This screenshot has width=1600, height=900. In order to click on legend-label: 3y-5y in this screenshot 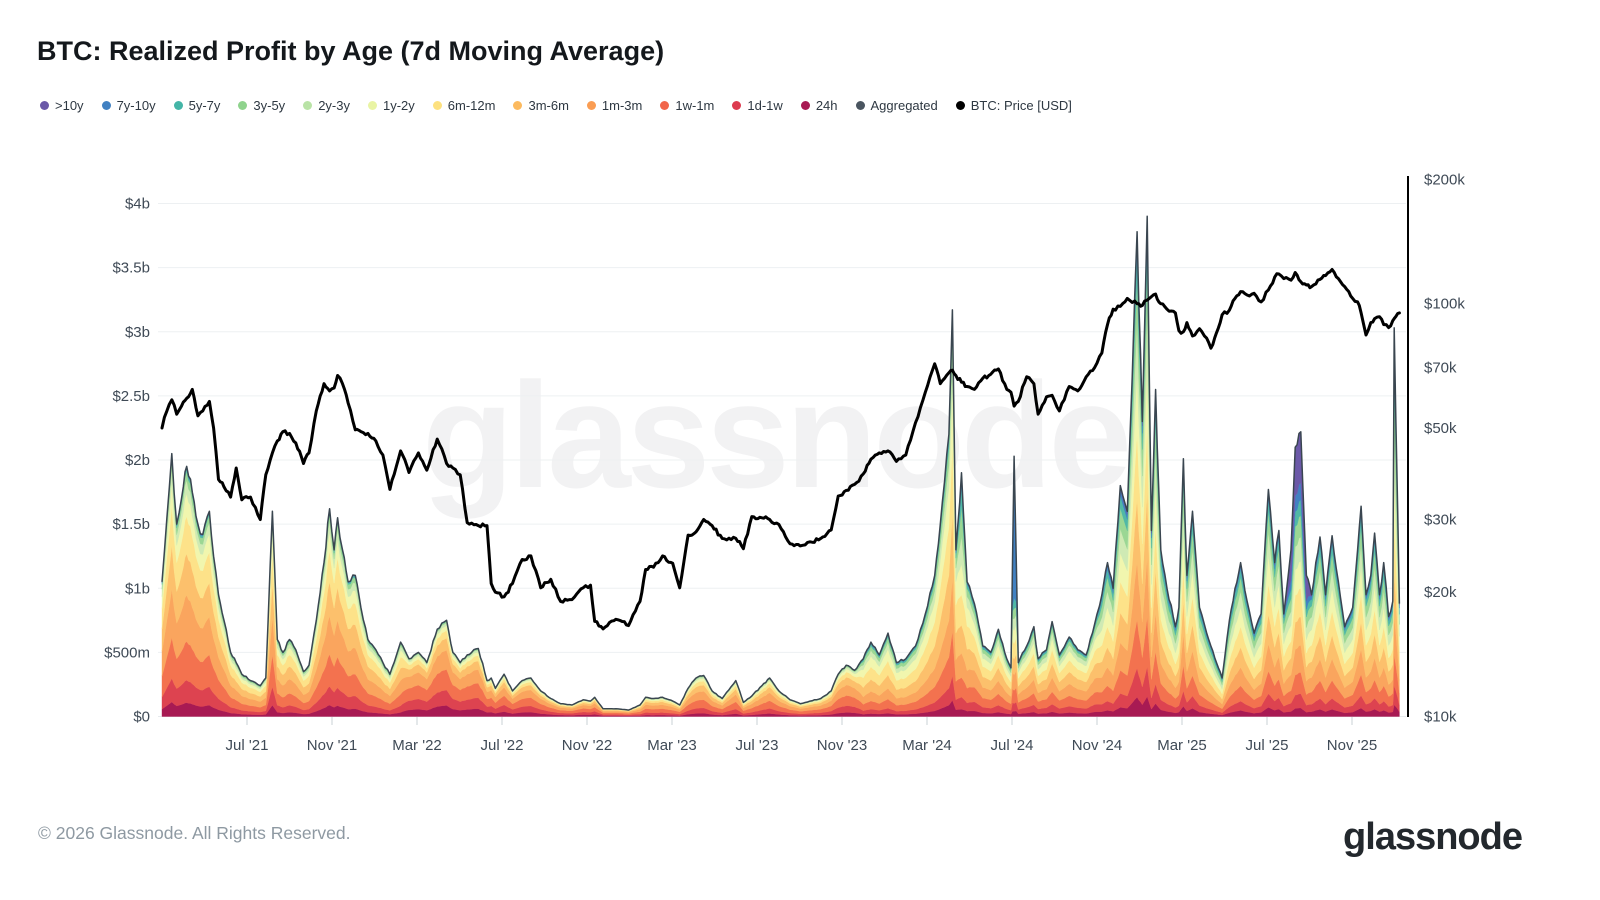, I will do `click(269, 105)`.